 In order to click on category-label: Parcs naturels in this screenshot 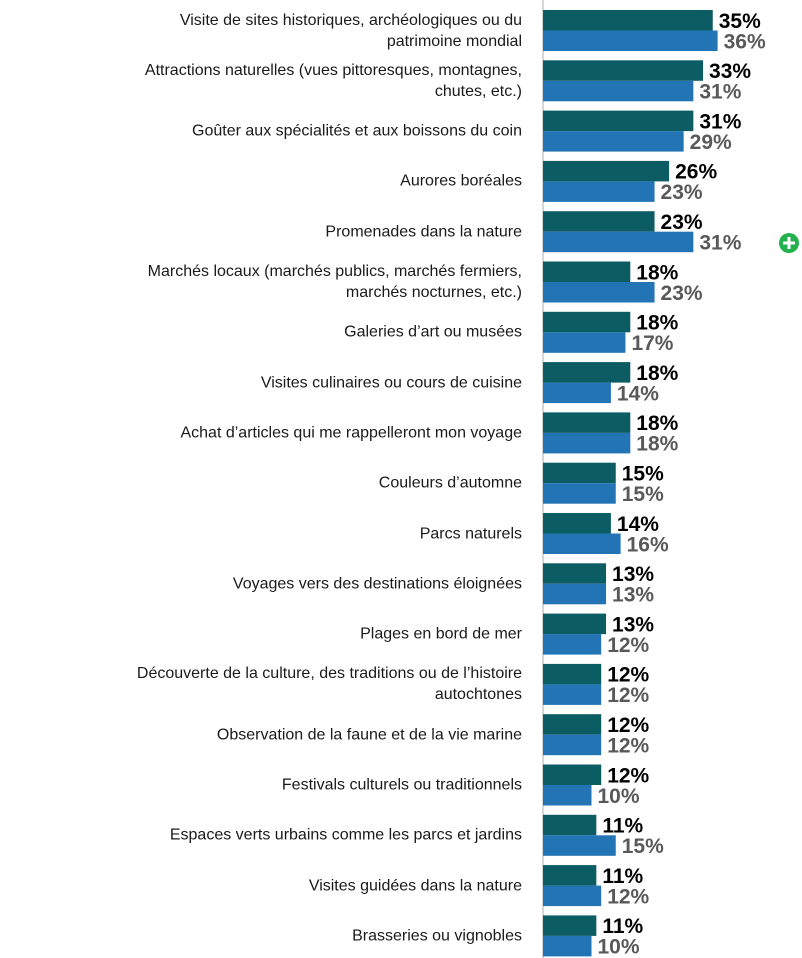, I will do `click(470, 533)`.